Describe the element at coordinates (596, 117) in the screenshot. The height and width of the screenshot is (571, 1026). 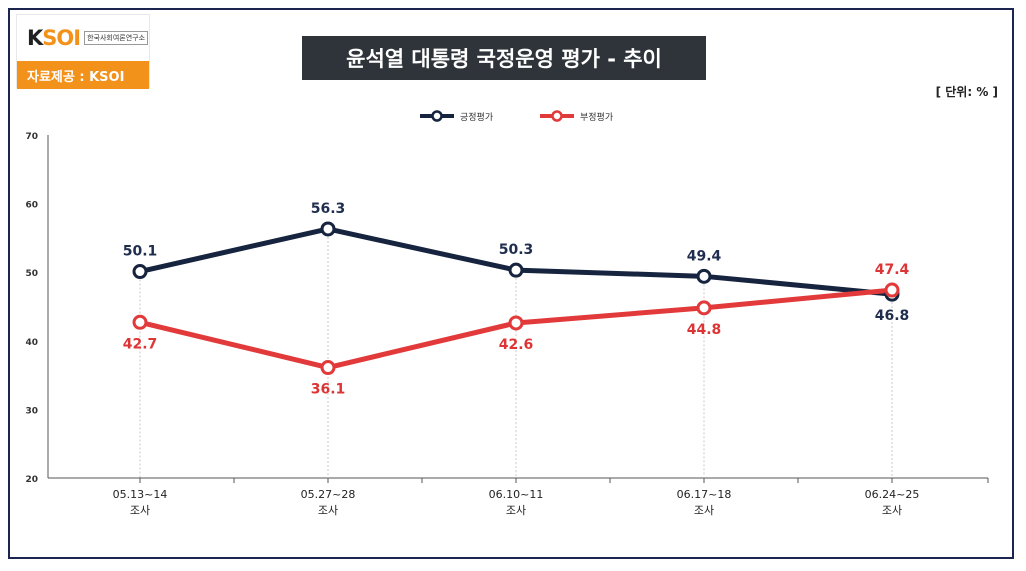
I see `legend-negative-label: 부정평가` at that location.